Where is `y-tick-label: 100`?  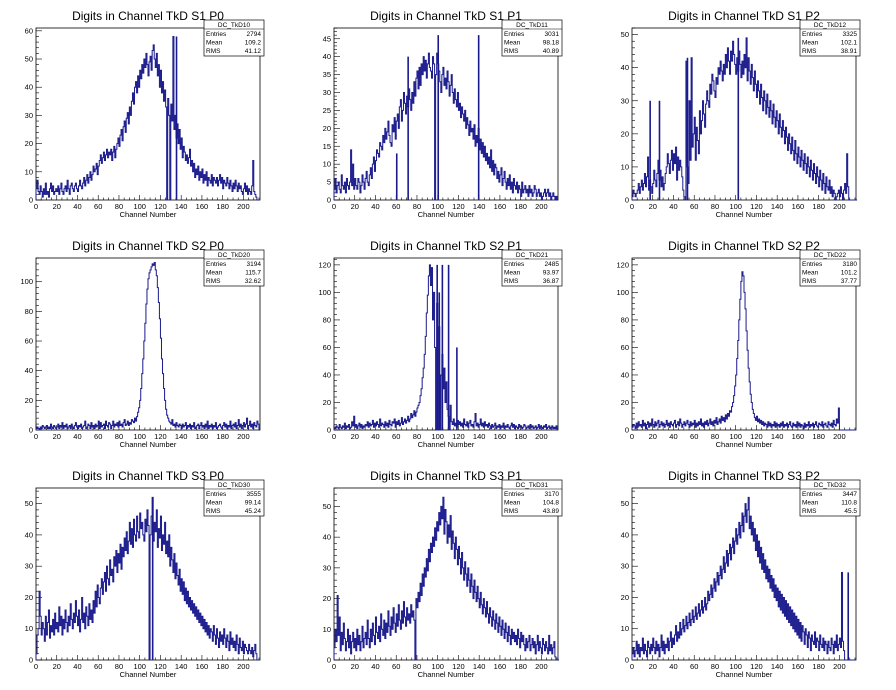 y-tick-label: 100 is located at coordinates (26, 281).